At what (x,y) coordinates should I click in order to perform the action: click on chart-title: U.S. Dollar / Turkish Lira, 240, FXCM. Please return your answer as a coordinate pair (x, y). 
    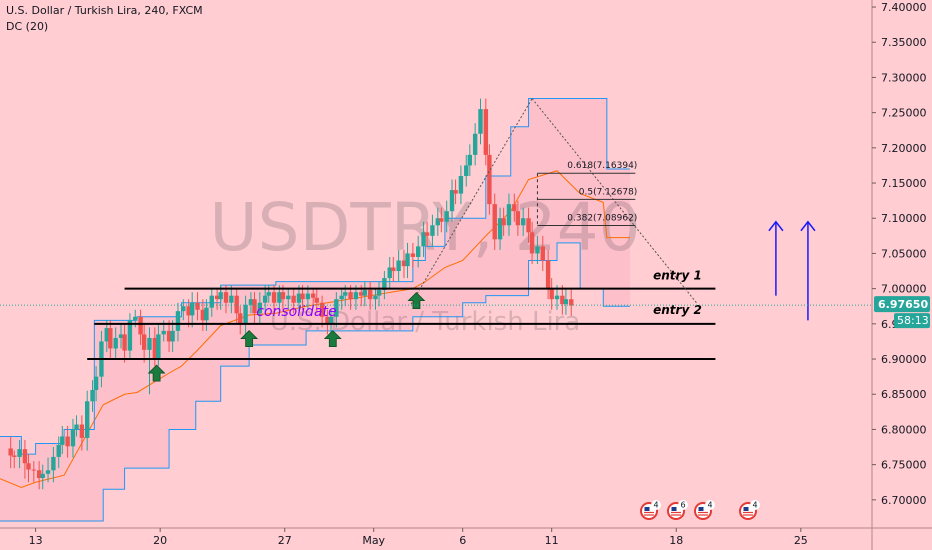
    Looking at the image, I should click on (104, 10).